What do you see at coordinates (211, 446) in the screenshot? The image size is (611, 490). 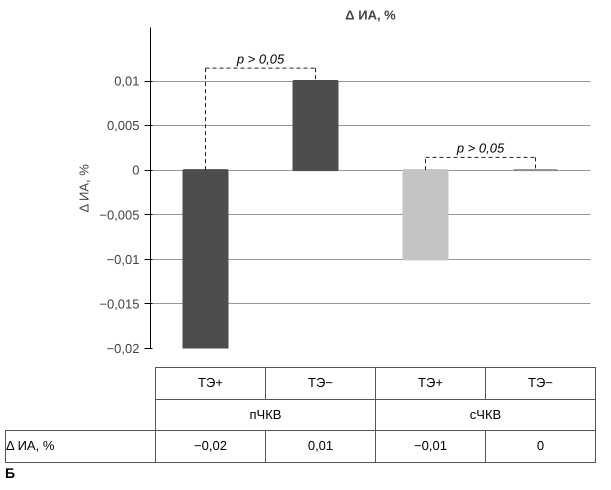 I see `data-label: −0,02` at bounding box center [211, 446].